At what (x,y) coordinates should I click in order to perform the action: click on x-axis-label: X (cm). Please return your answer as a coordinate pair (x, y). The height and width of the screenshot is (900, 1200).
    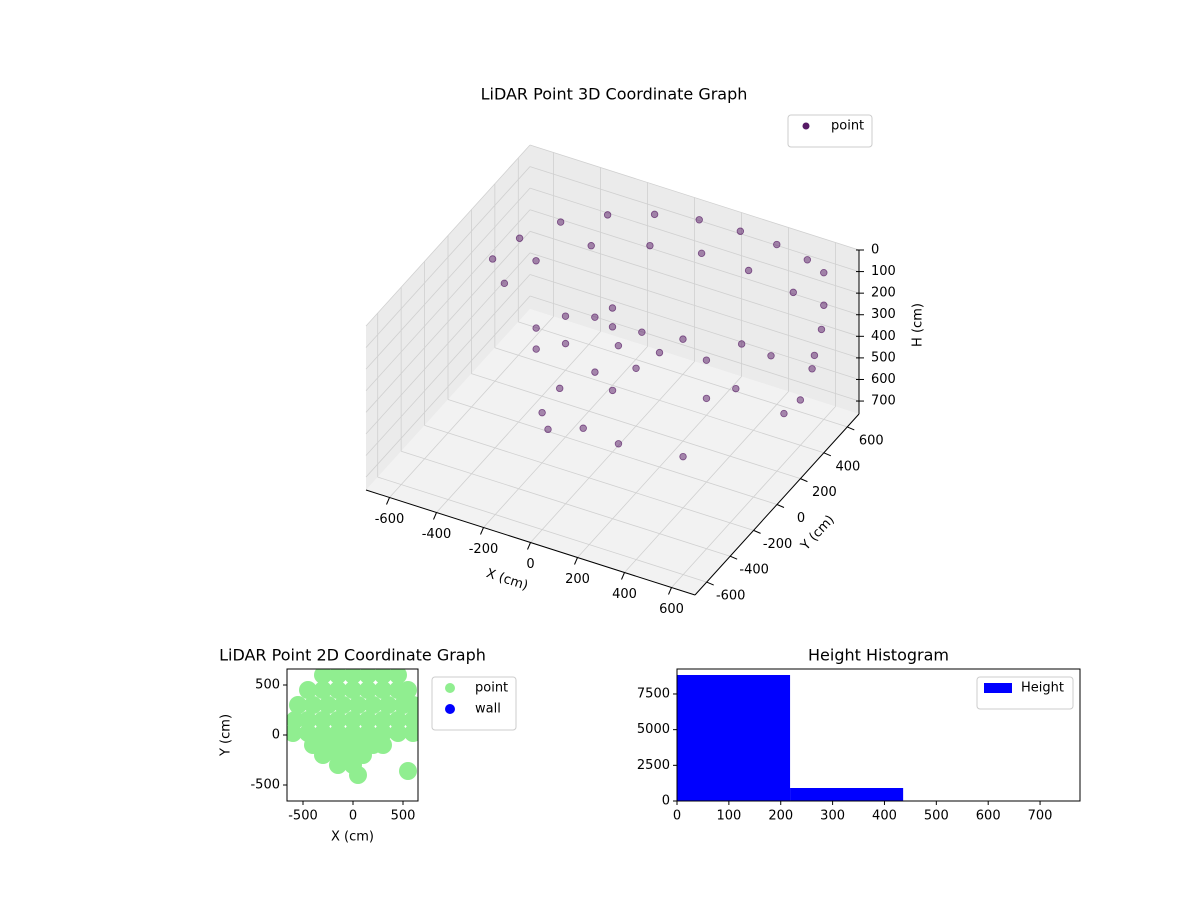
    Looking at the image, I should click on (352, 837).